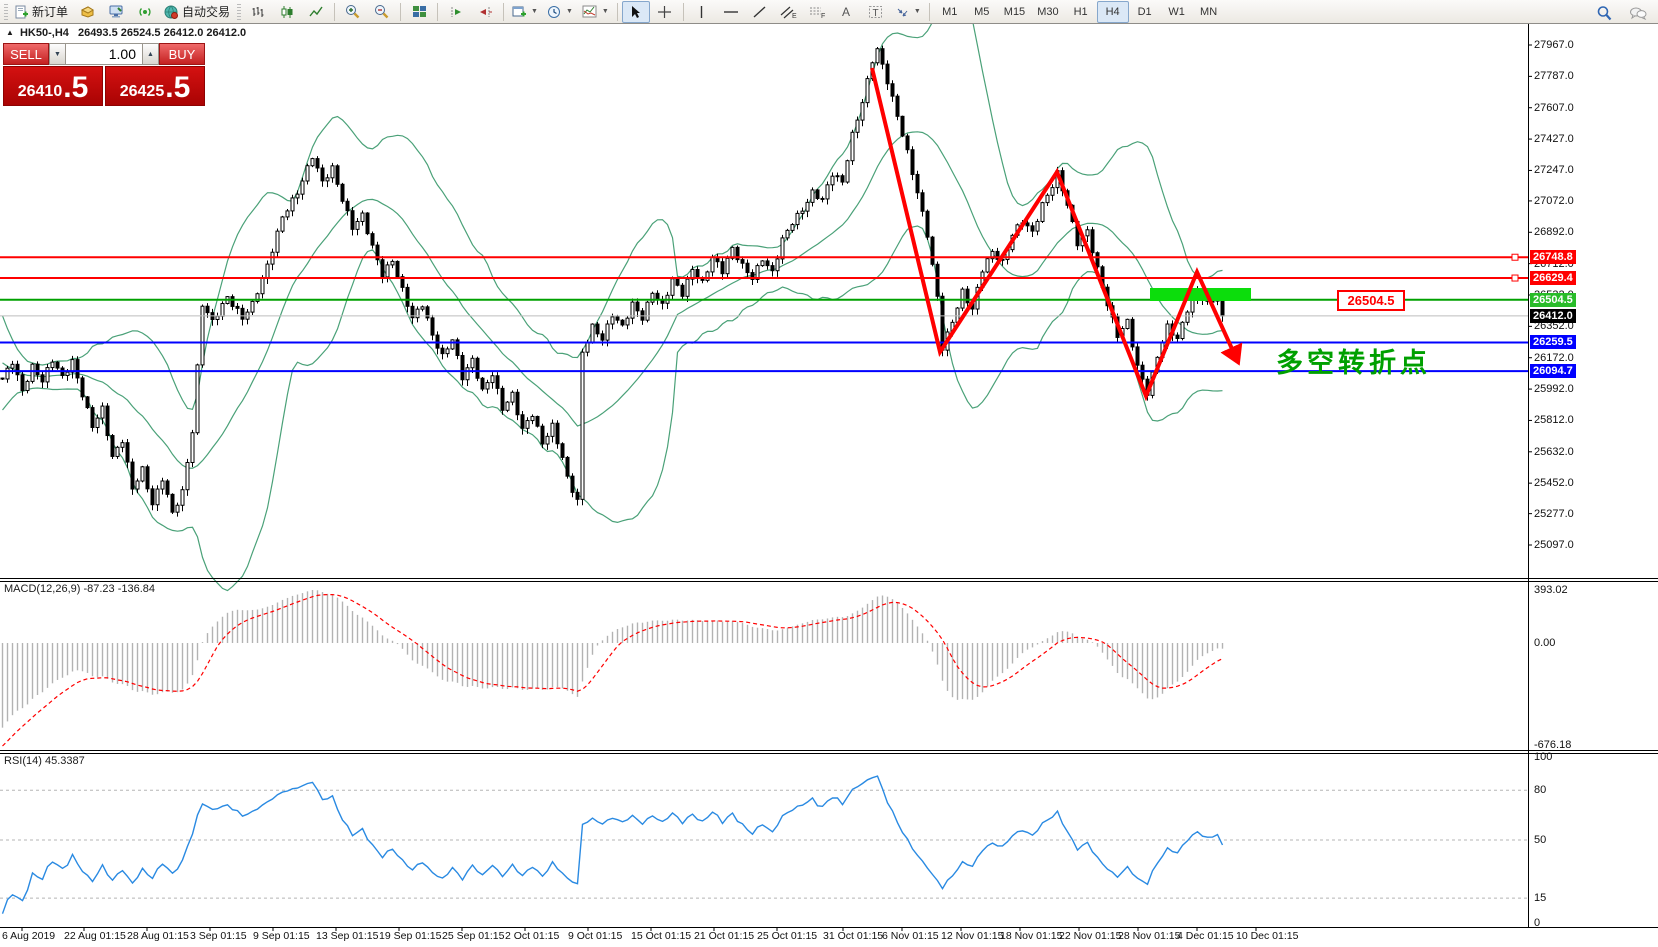 Image resolution: width=1658 pixels, height=947 pixels. I want to click on autotrading-button: 自动交易, so click(197, 12).